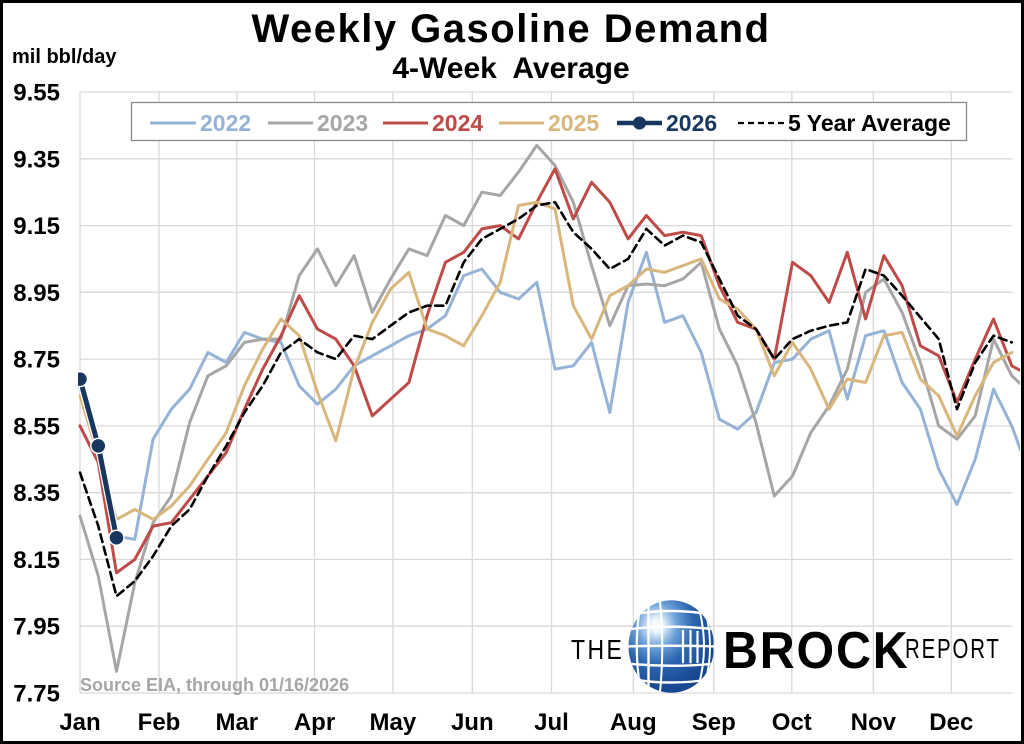 The height and width of the screenshot is (744, 1024). I want to click on svg-text: 7.95, so click(36, 627).